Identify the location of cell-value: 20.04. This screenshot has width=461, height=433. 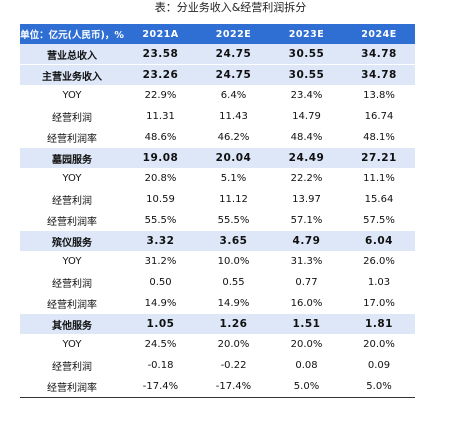
(233, 158).